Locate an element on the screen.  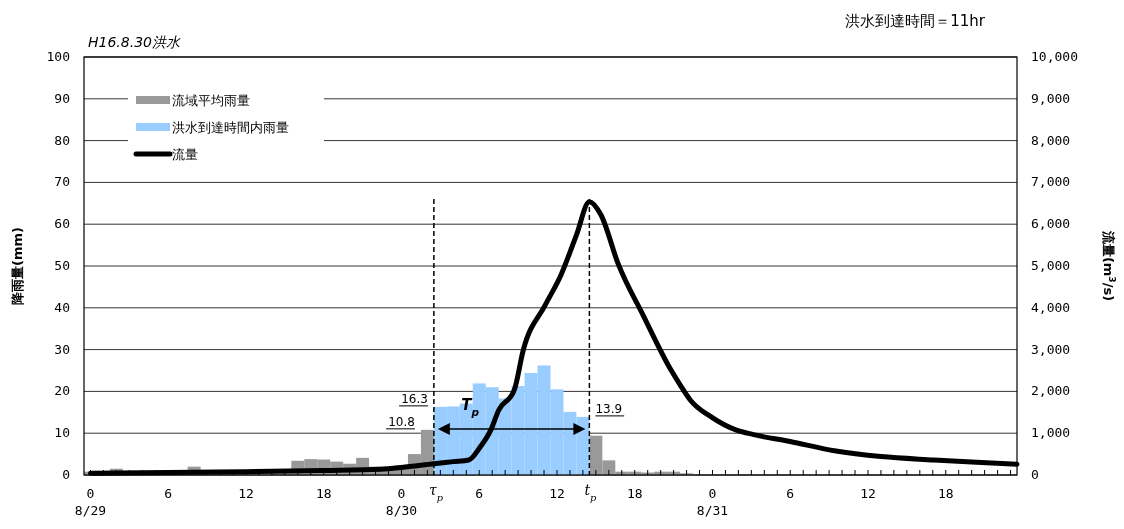
y-tick-label: 100 is located at coordinates (58, 56).